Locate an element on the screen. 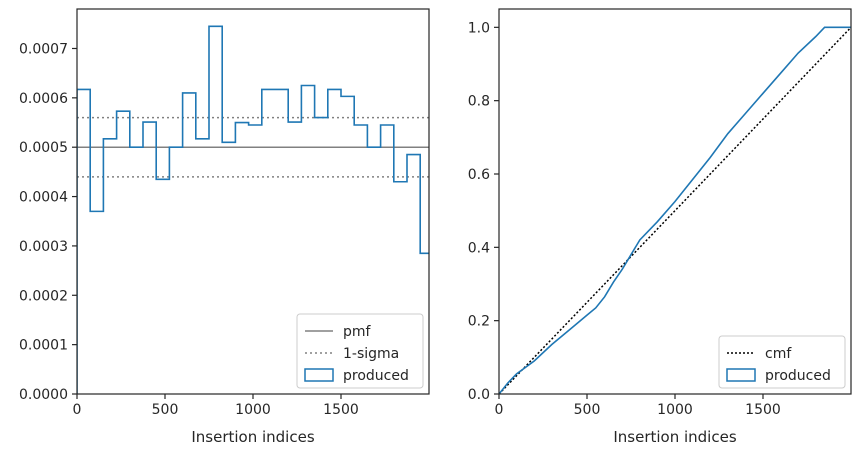 The image size is (861, 457). y-tick-label: 1.0 is located at coordinates (479, 28).